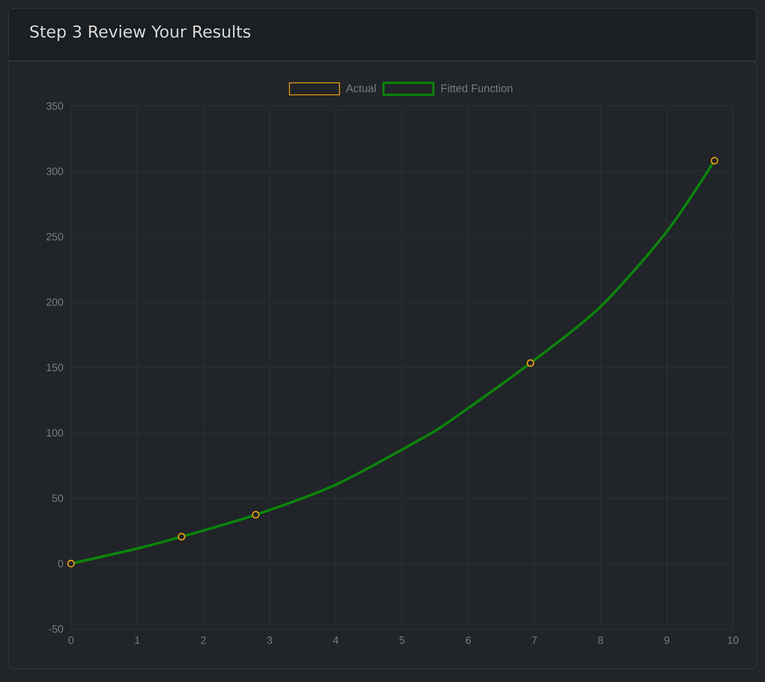 This screenshot has height=682, width=765. I want to click on y-tick-label: 100, so click(55, 433).